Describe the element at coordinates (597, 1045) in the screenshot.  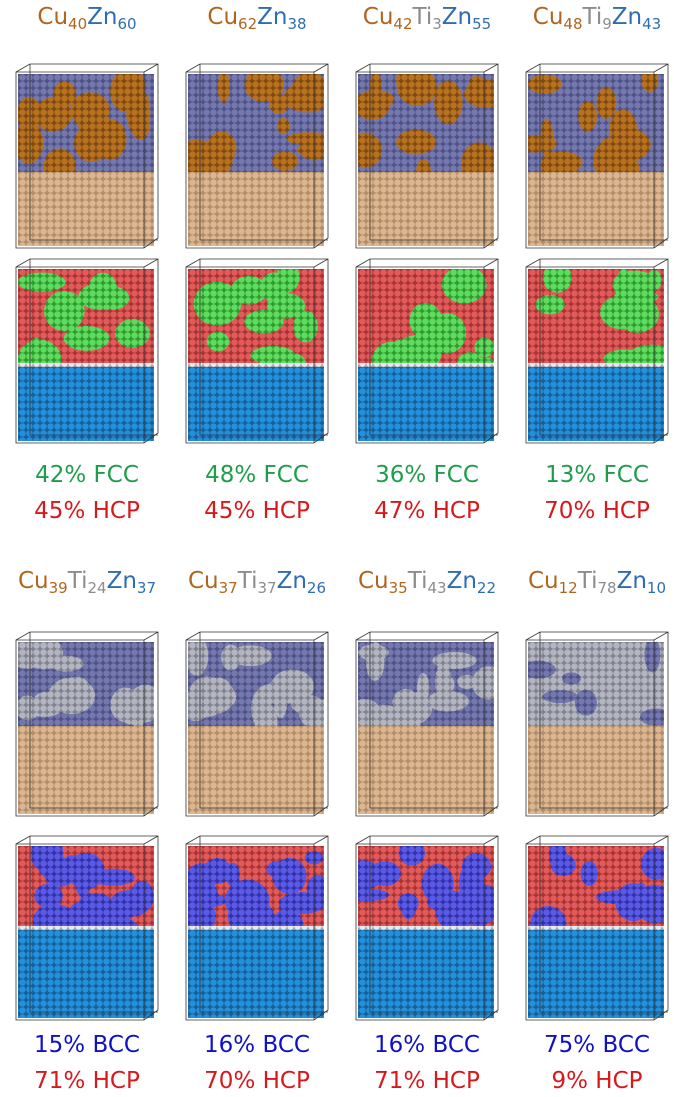
I see `phase-fraction: 75% BCC` at that location.